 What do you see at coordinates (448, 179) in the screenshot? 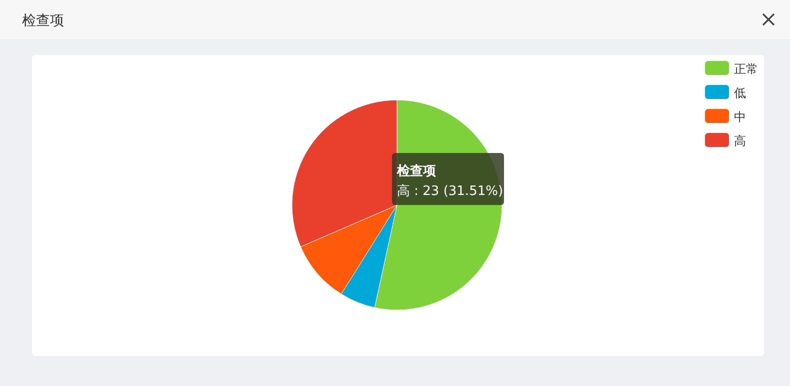
I see `tooltip: 检查项 高 : 23 (31.51%)` at bounding box center [448, 179].